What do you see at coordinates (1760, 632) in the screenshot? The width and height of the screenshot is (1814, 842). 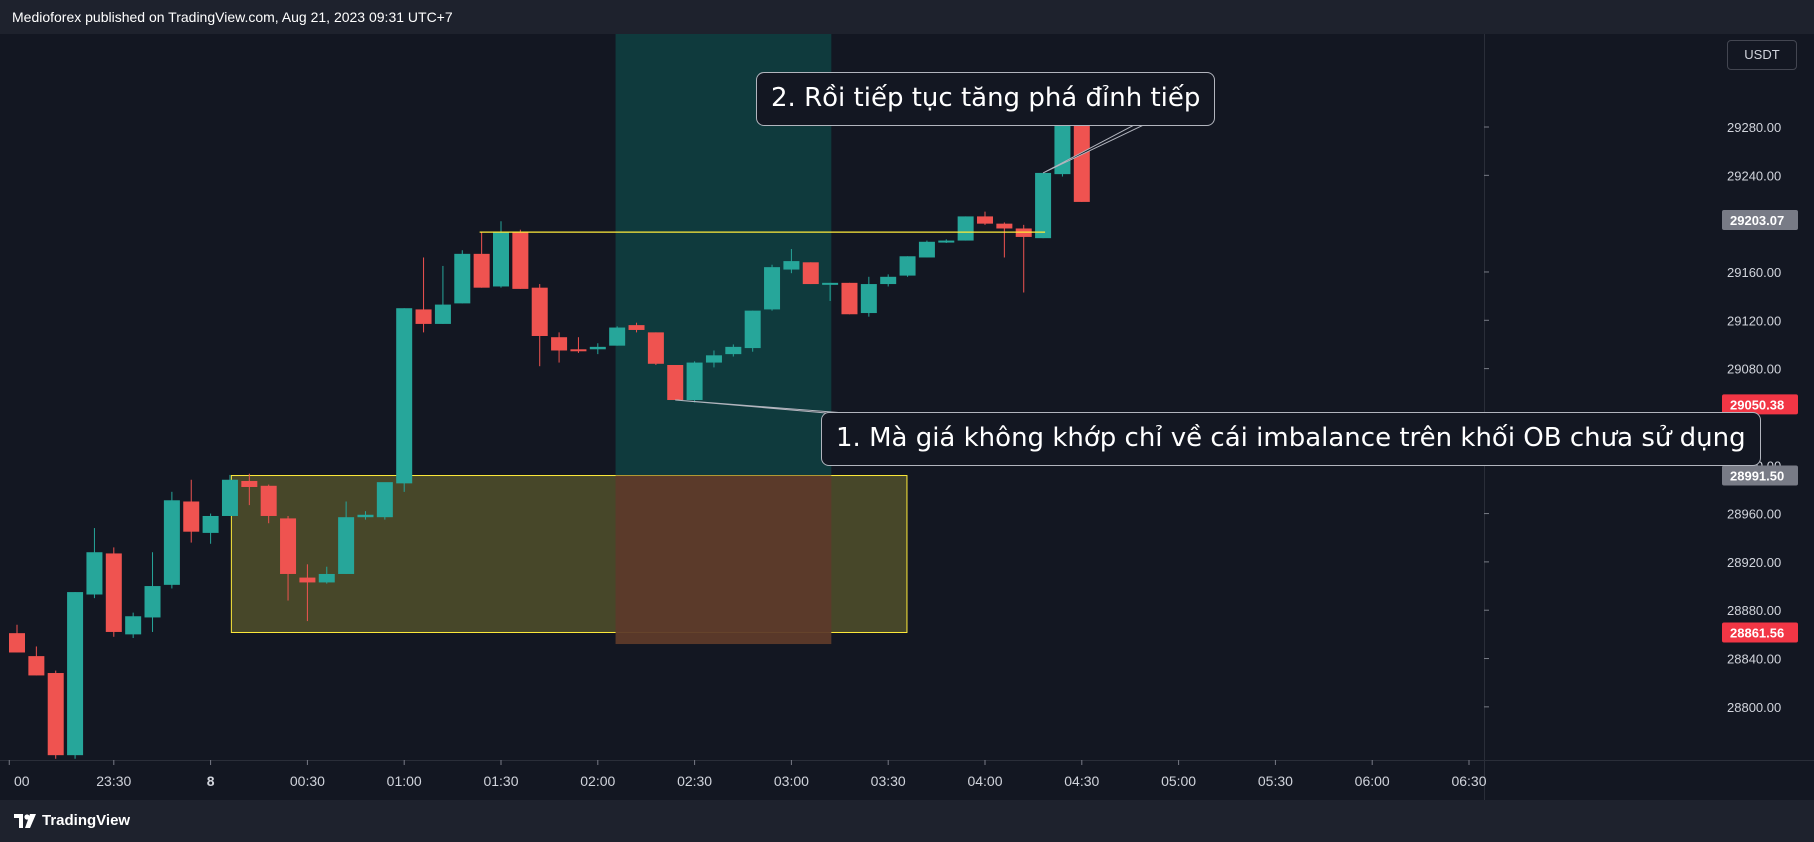 I see `price-label-badge: 28861.56` at bounding box center [1760, 632].